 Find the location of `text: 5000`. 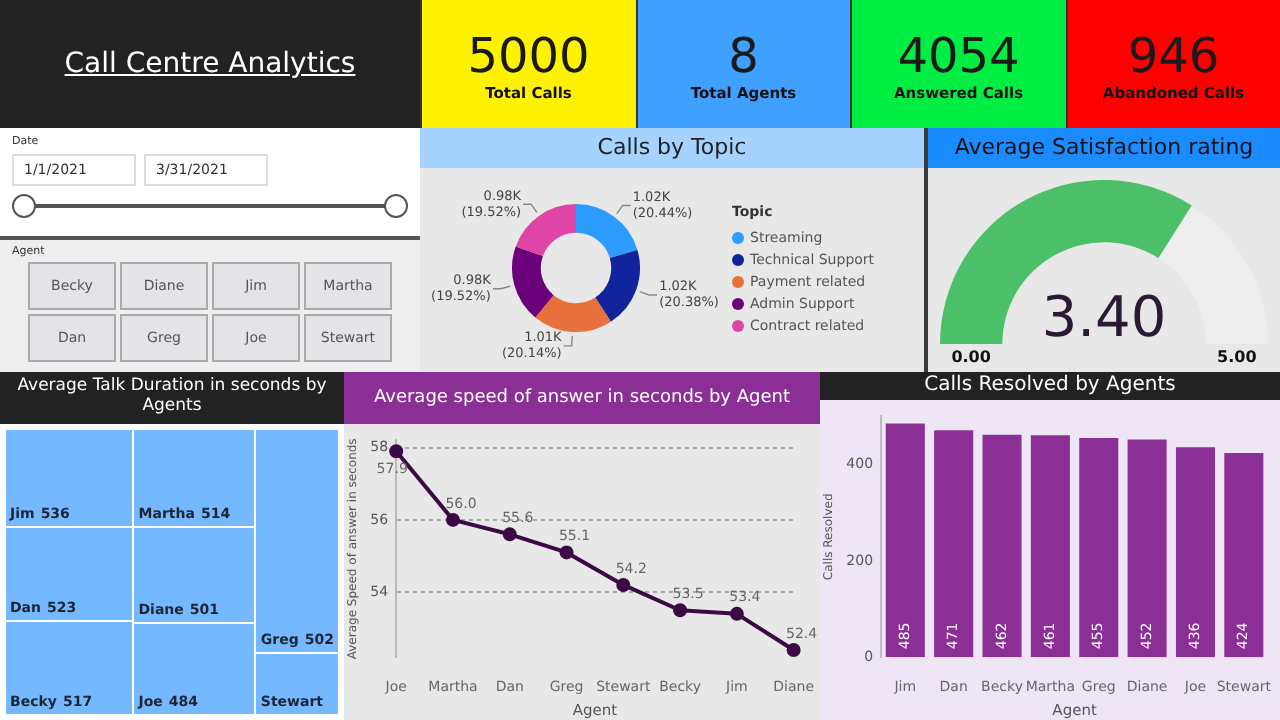

text: 5000 is located at coordinates (528, 55).